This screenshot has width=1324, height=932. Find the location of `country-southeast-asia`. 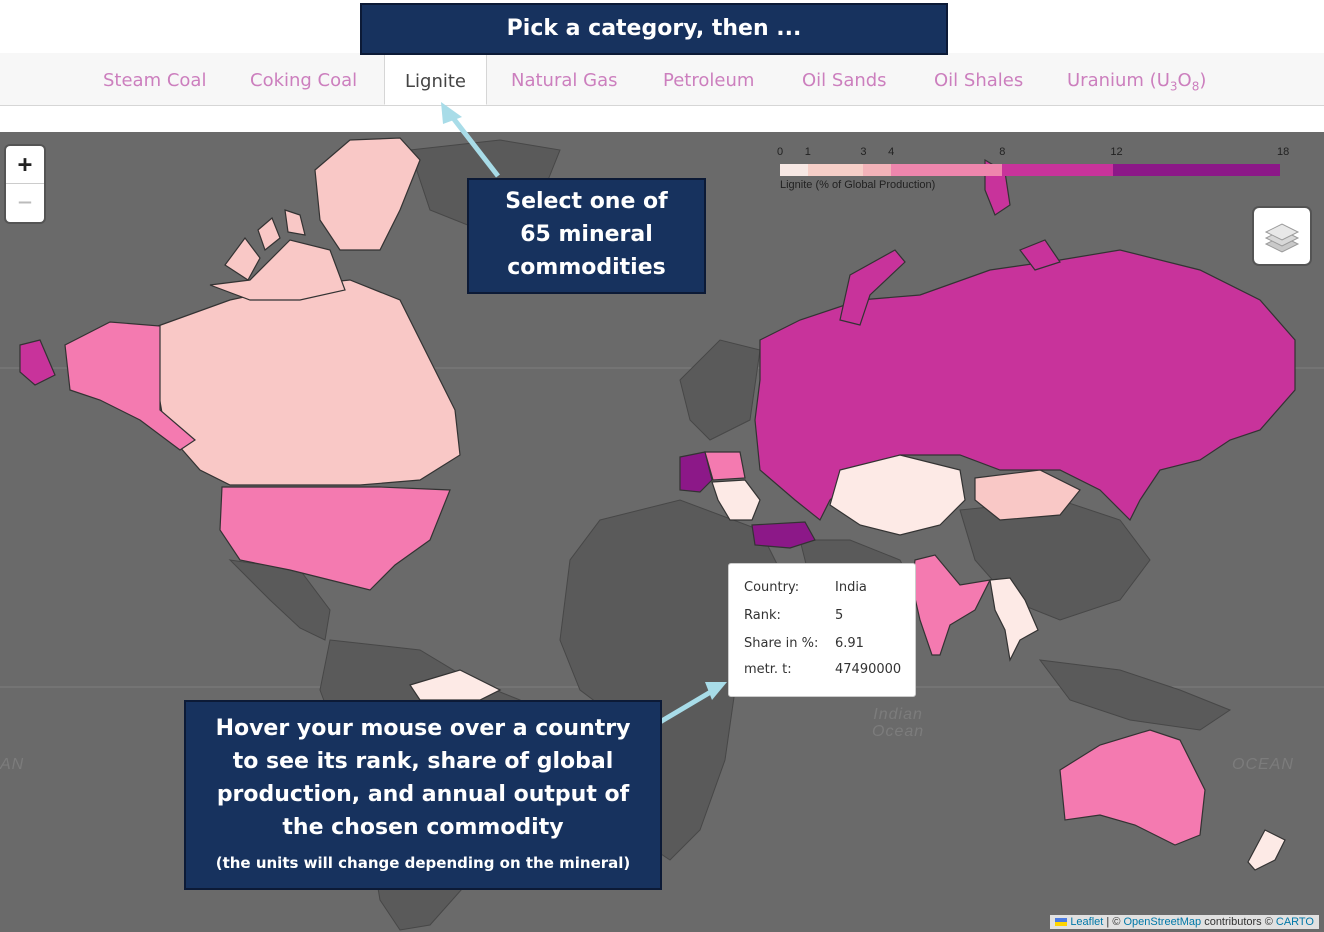

country-southeast-asia is located at coordinates (1014, 619).